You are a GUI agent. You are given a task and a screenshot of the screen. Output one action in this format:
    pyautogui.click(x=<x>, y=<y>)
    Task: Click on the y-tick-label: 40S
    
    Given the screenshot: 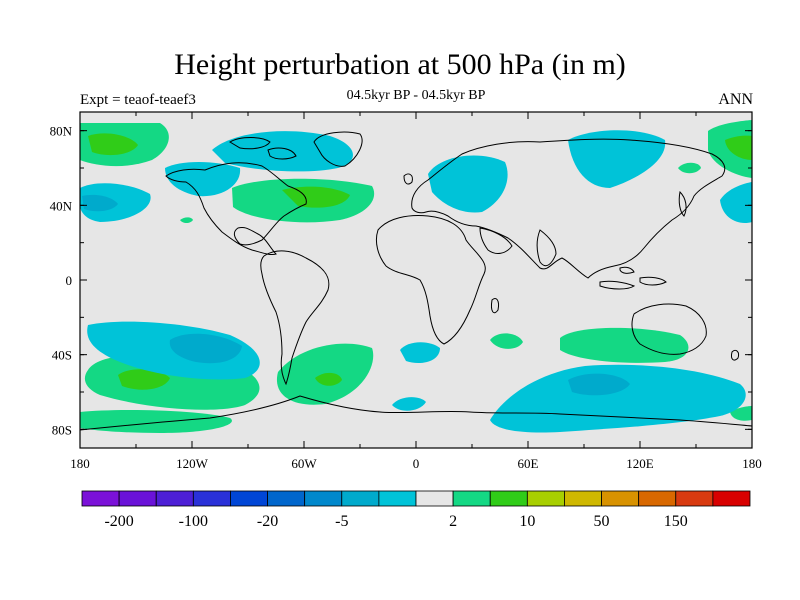 What is the action you would take?
    pyautogui.click(x=62, y=355)
    